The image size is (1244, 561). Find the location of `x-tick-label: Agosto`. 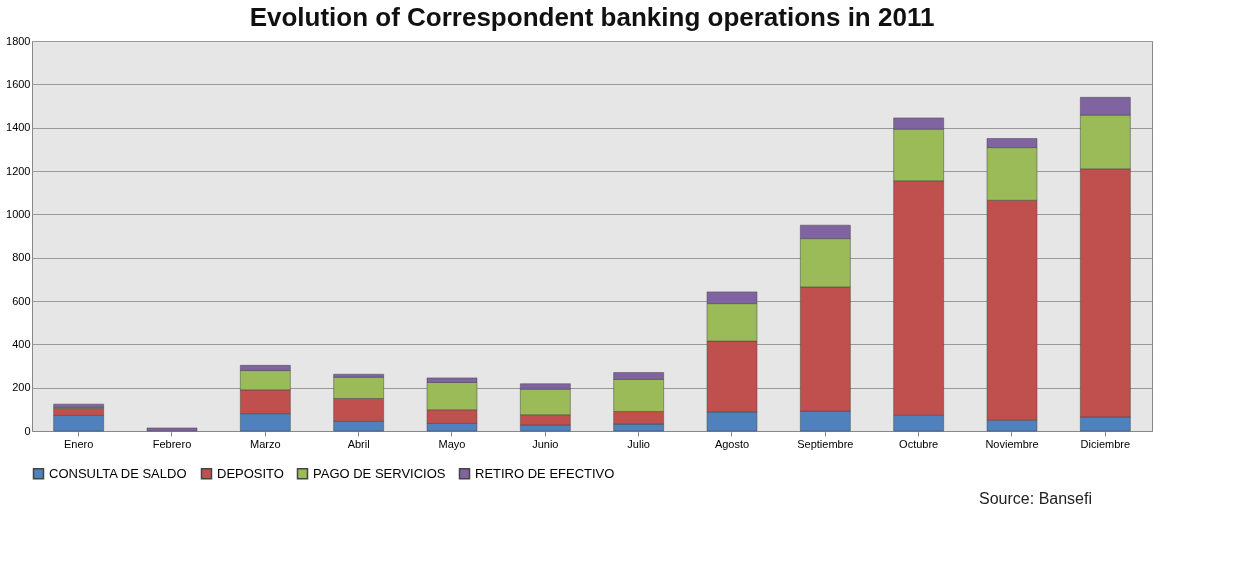

x-tick-label: Agosto is located at coordinates (732, 443).